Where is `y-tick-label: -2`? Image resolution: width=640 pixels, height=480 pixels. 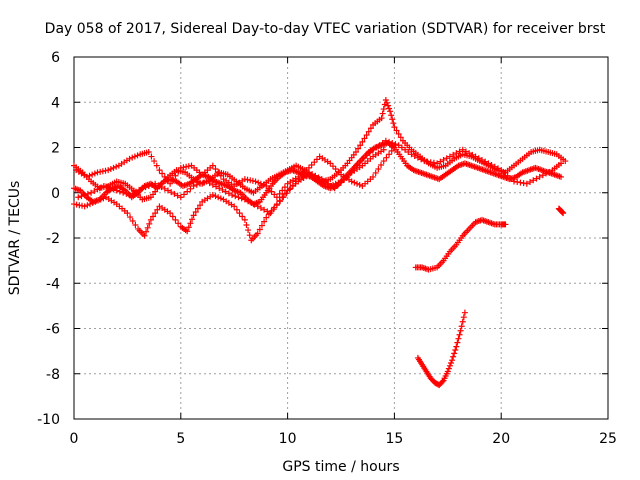
y-tick-label: -2 is located at coordinates (53, 239).